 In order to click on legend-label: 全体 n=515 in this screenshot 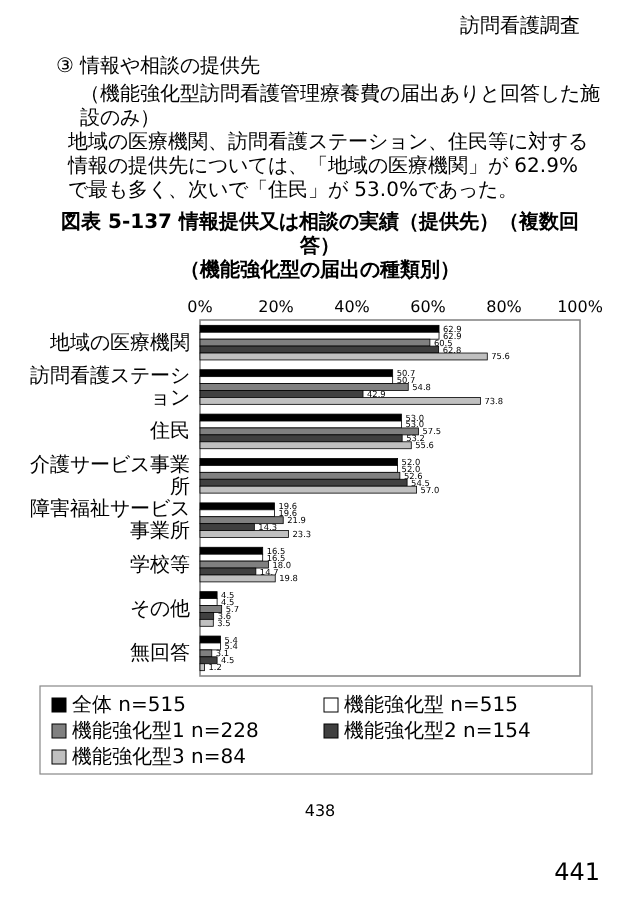, I will do `click(129, 705)`.